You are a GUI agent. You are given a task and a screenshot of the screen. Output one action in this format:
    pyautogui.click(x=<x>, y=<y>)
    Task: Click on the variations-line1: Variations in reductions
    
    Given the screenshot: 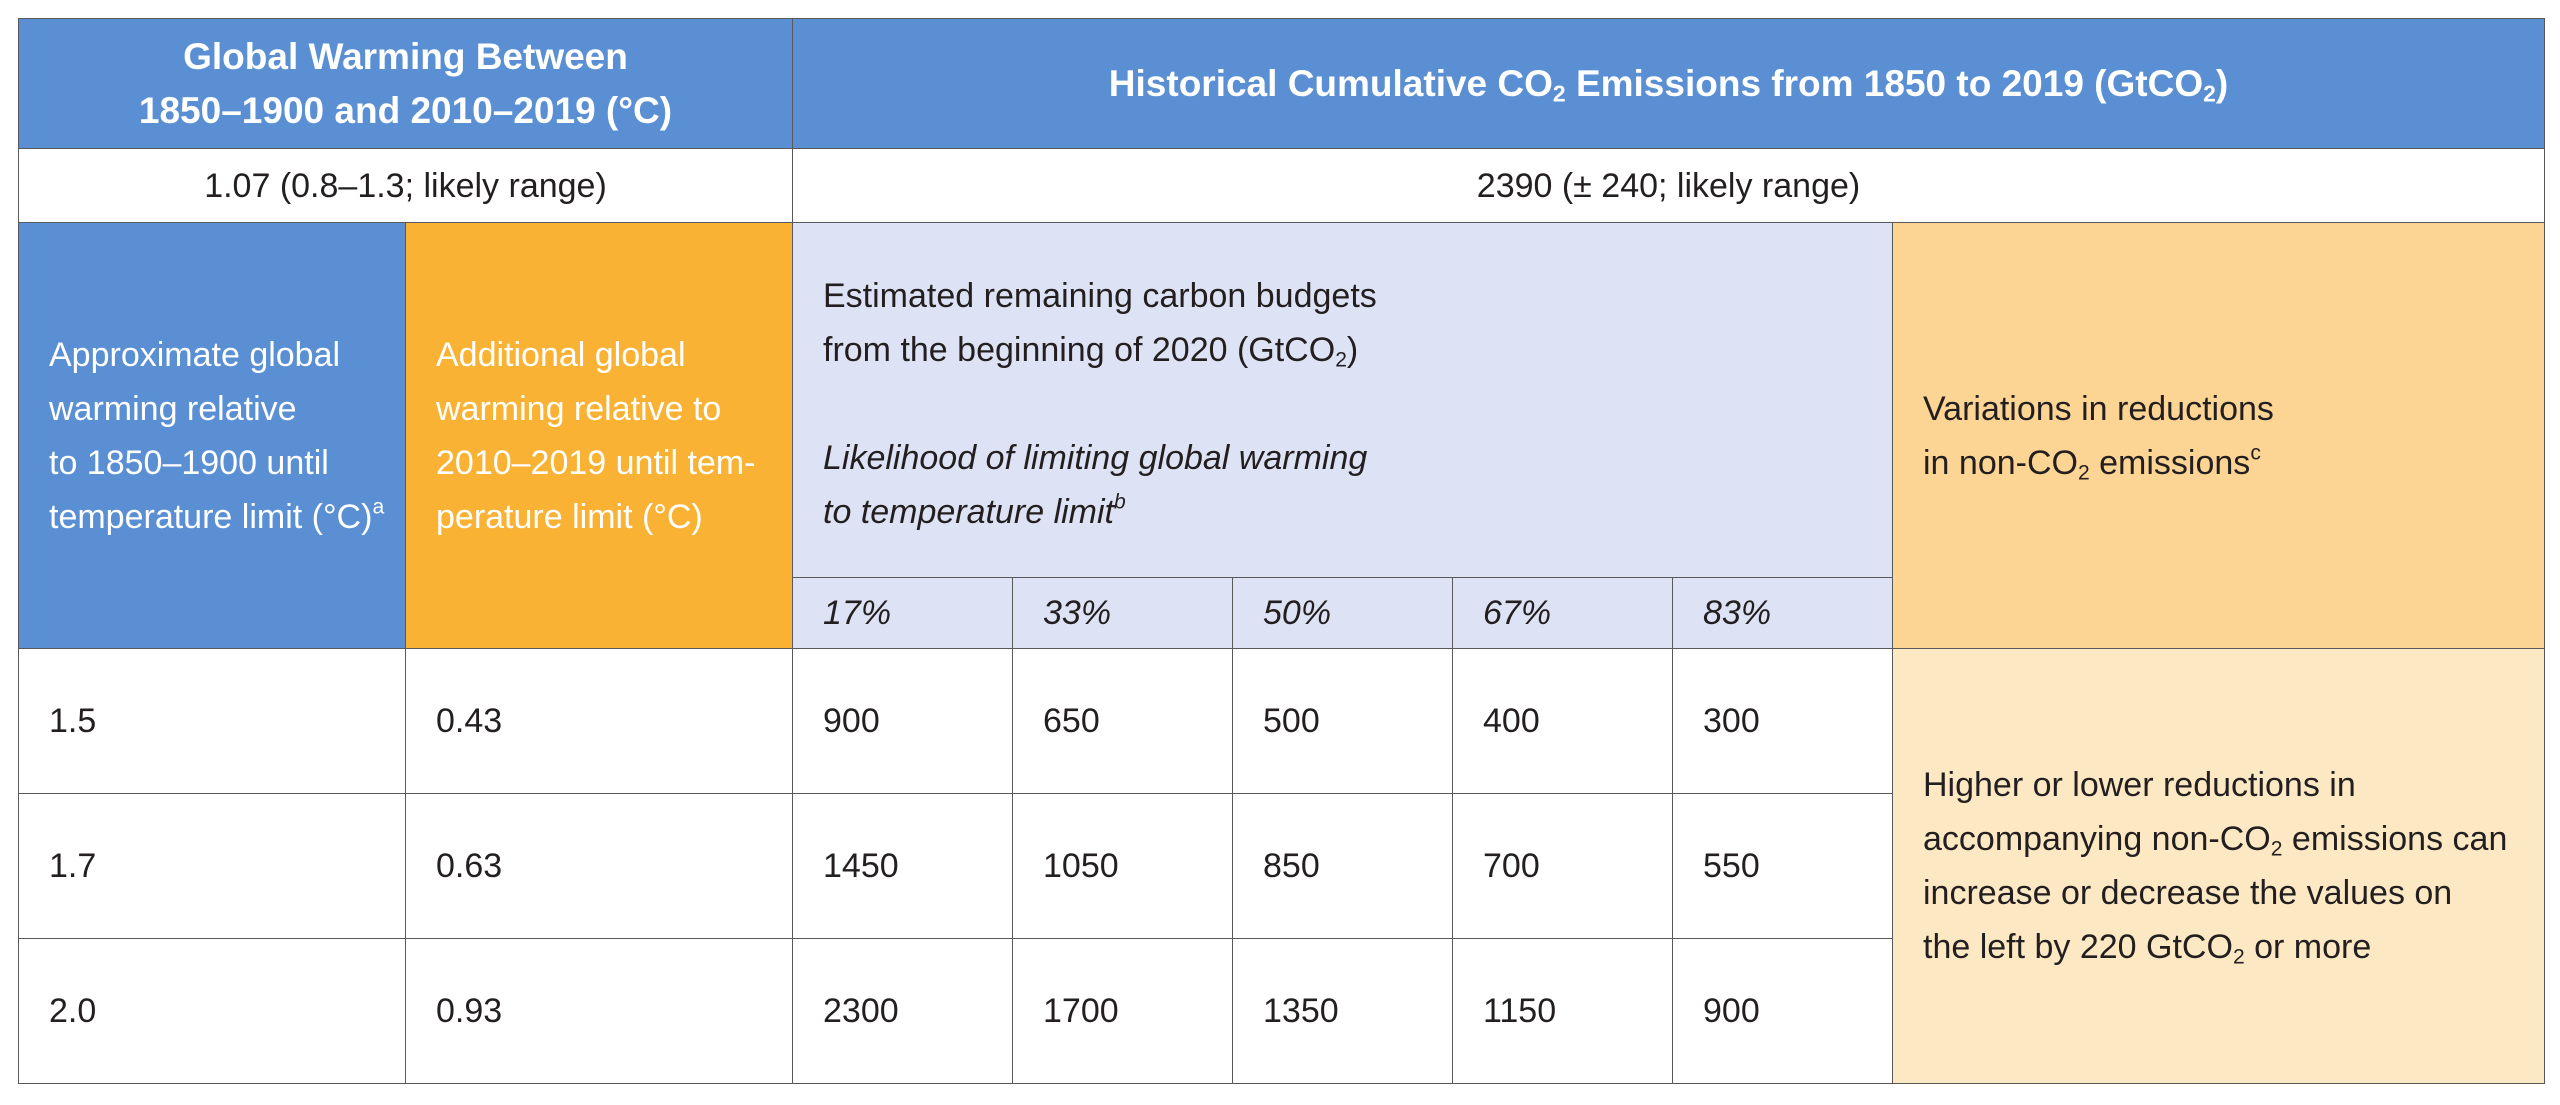 What is the action you would take?
    pyautogui.click(x=2098, y=408)
    